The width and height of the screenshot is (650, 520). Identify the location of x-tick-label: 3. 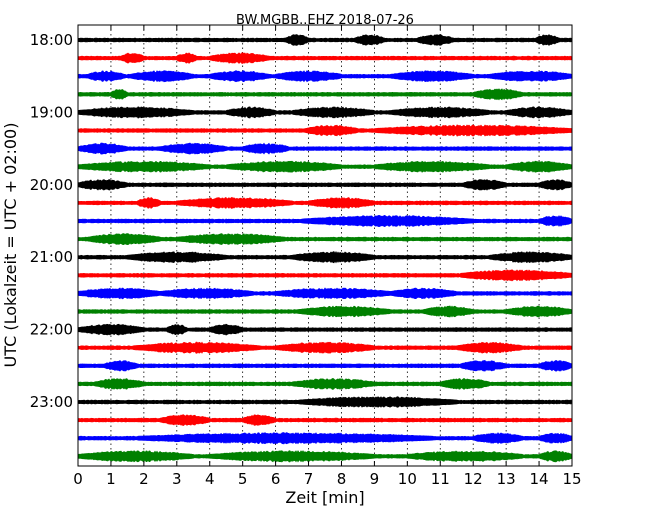
(177, 479).